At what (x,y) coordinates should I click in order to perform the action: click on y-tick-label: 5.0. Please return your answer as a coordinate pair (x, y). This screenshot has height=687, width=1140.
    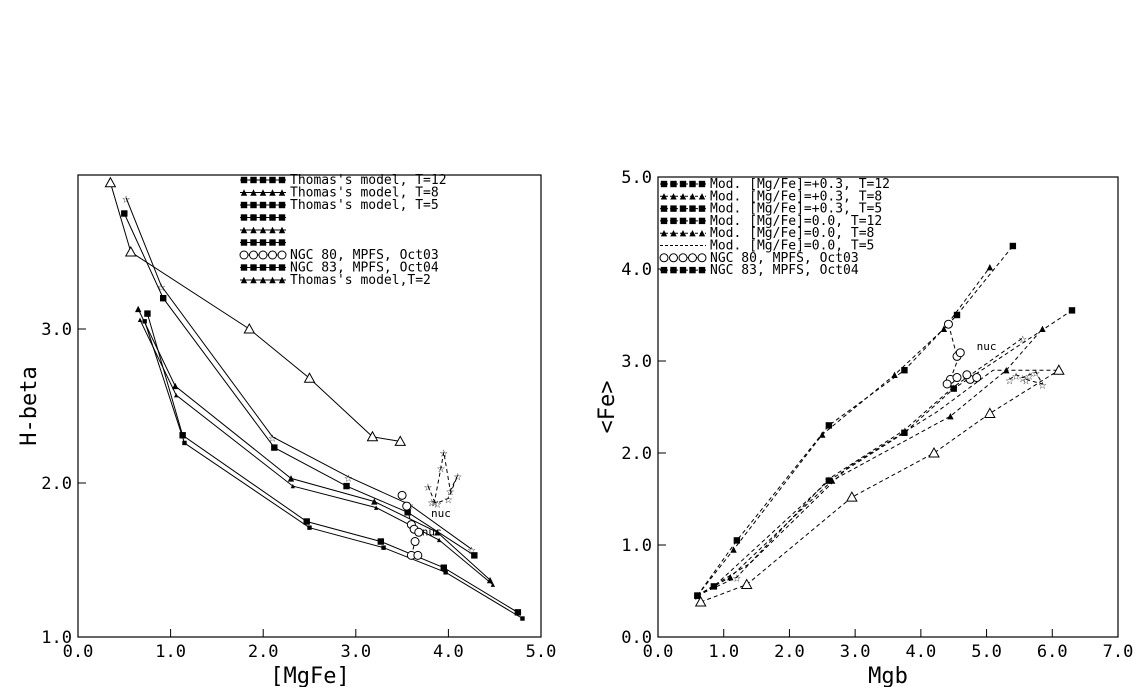
    Looking at the image, I should click on (636, 178).